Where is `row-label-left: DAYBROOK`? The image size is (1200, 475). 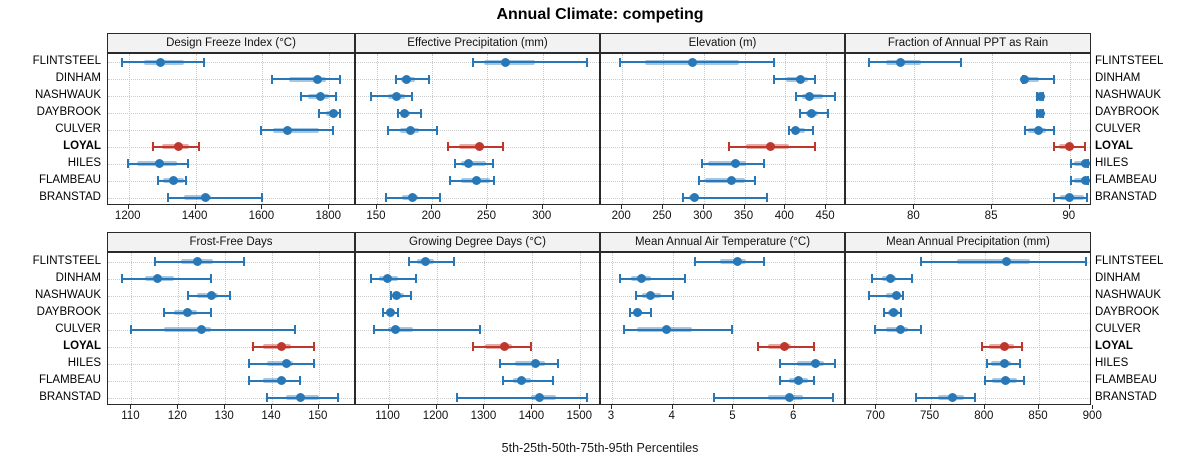
row-label-left: DAYBROOK is located at coordinates (68, 112).